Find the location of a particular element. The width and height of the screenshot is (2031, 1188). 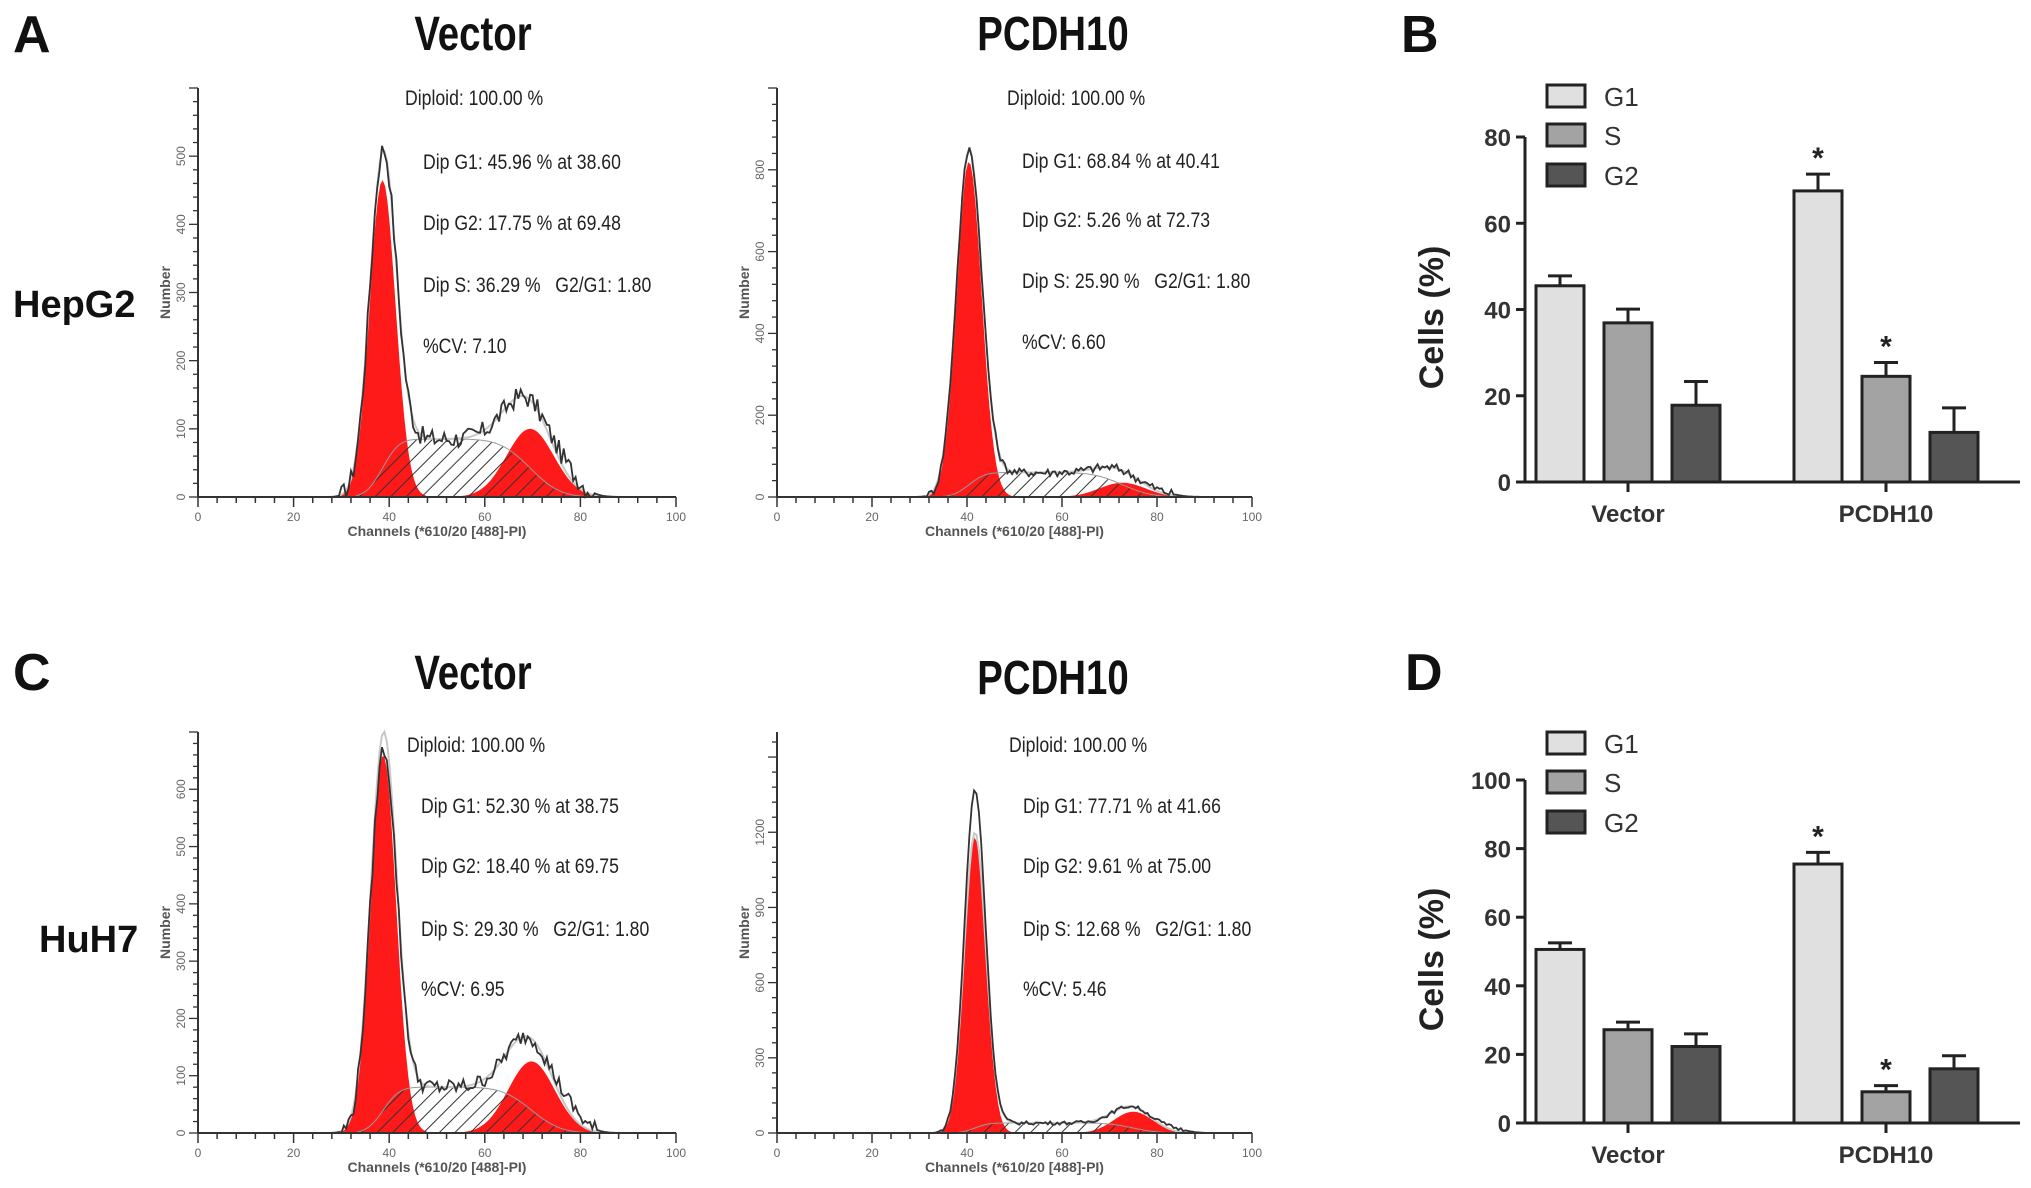

legend-label: G2 is located at coordinates (1621, 176).